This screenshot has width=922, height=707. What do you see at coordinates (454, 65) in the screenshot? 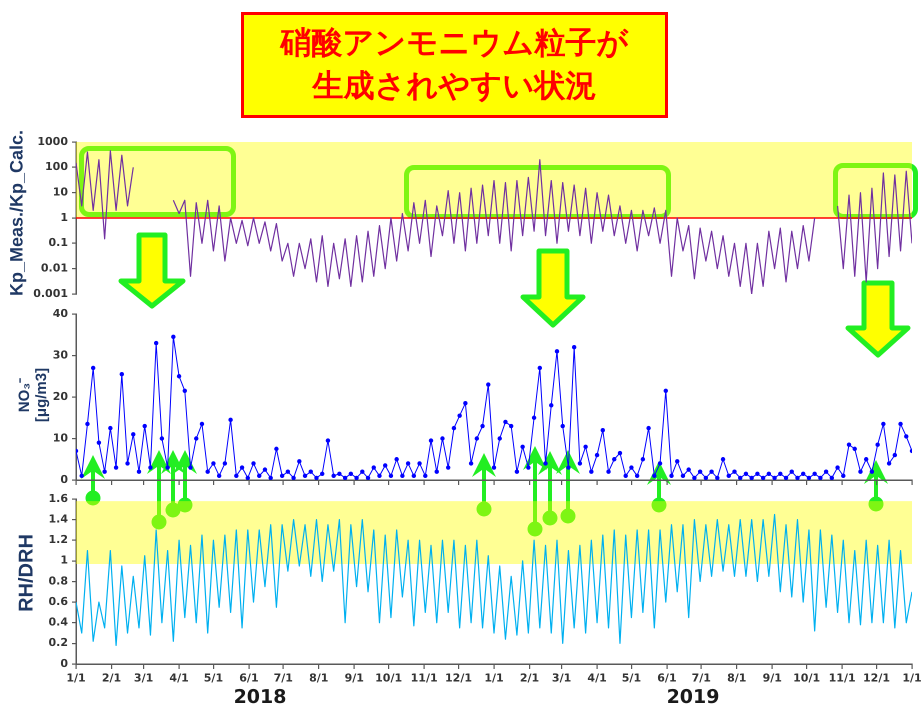
I see `chart-title: 硝酸アンモニウム粒子が生成されやすい状況` at bounding box center [454, 65].